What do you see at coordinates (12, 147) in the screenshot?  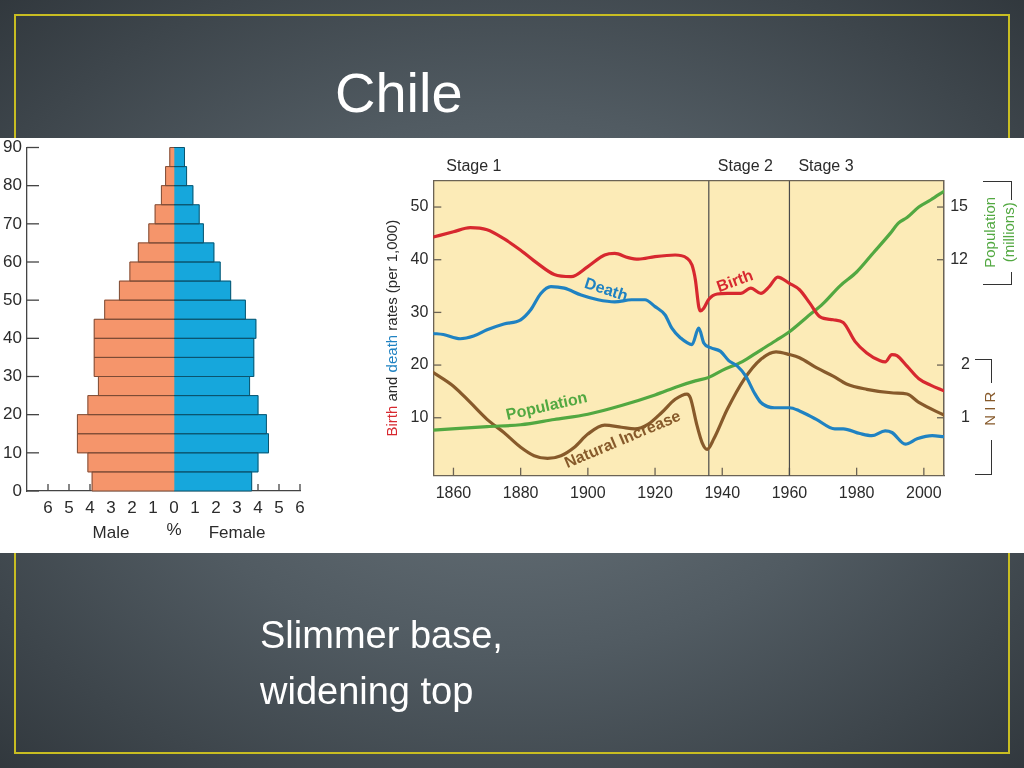 I see `y-tick-label: 90` at bounding box center [12, 147].